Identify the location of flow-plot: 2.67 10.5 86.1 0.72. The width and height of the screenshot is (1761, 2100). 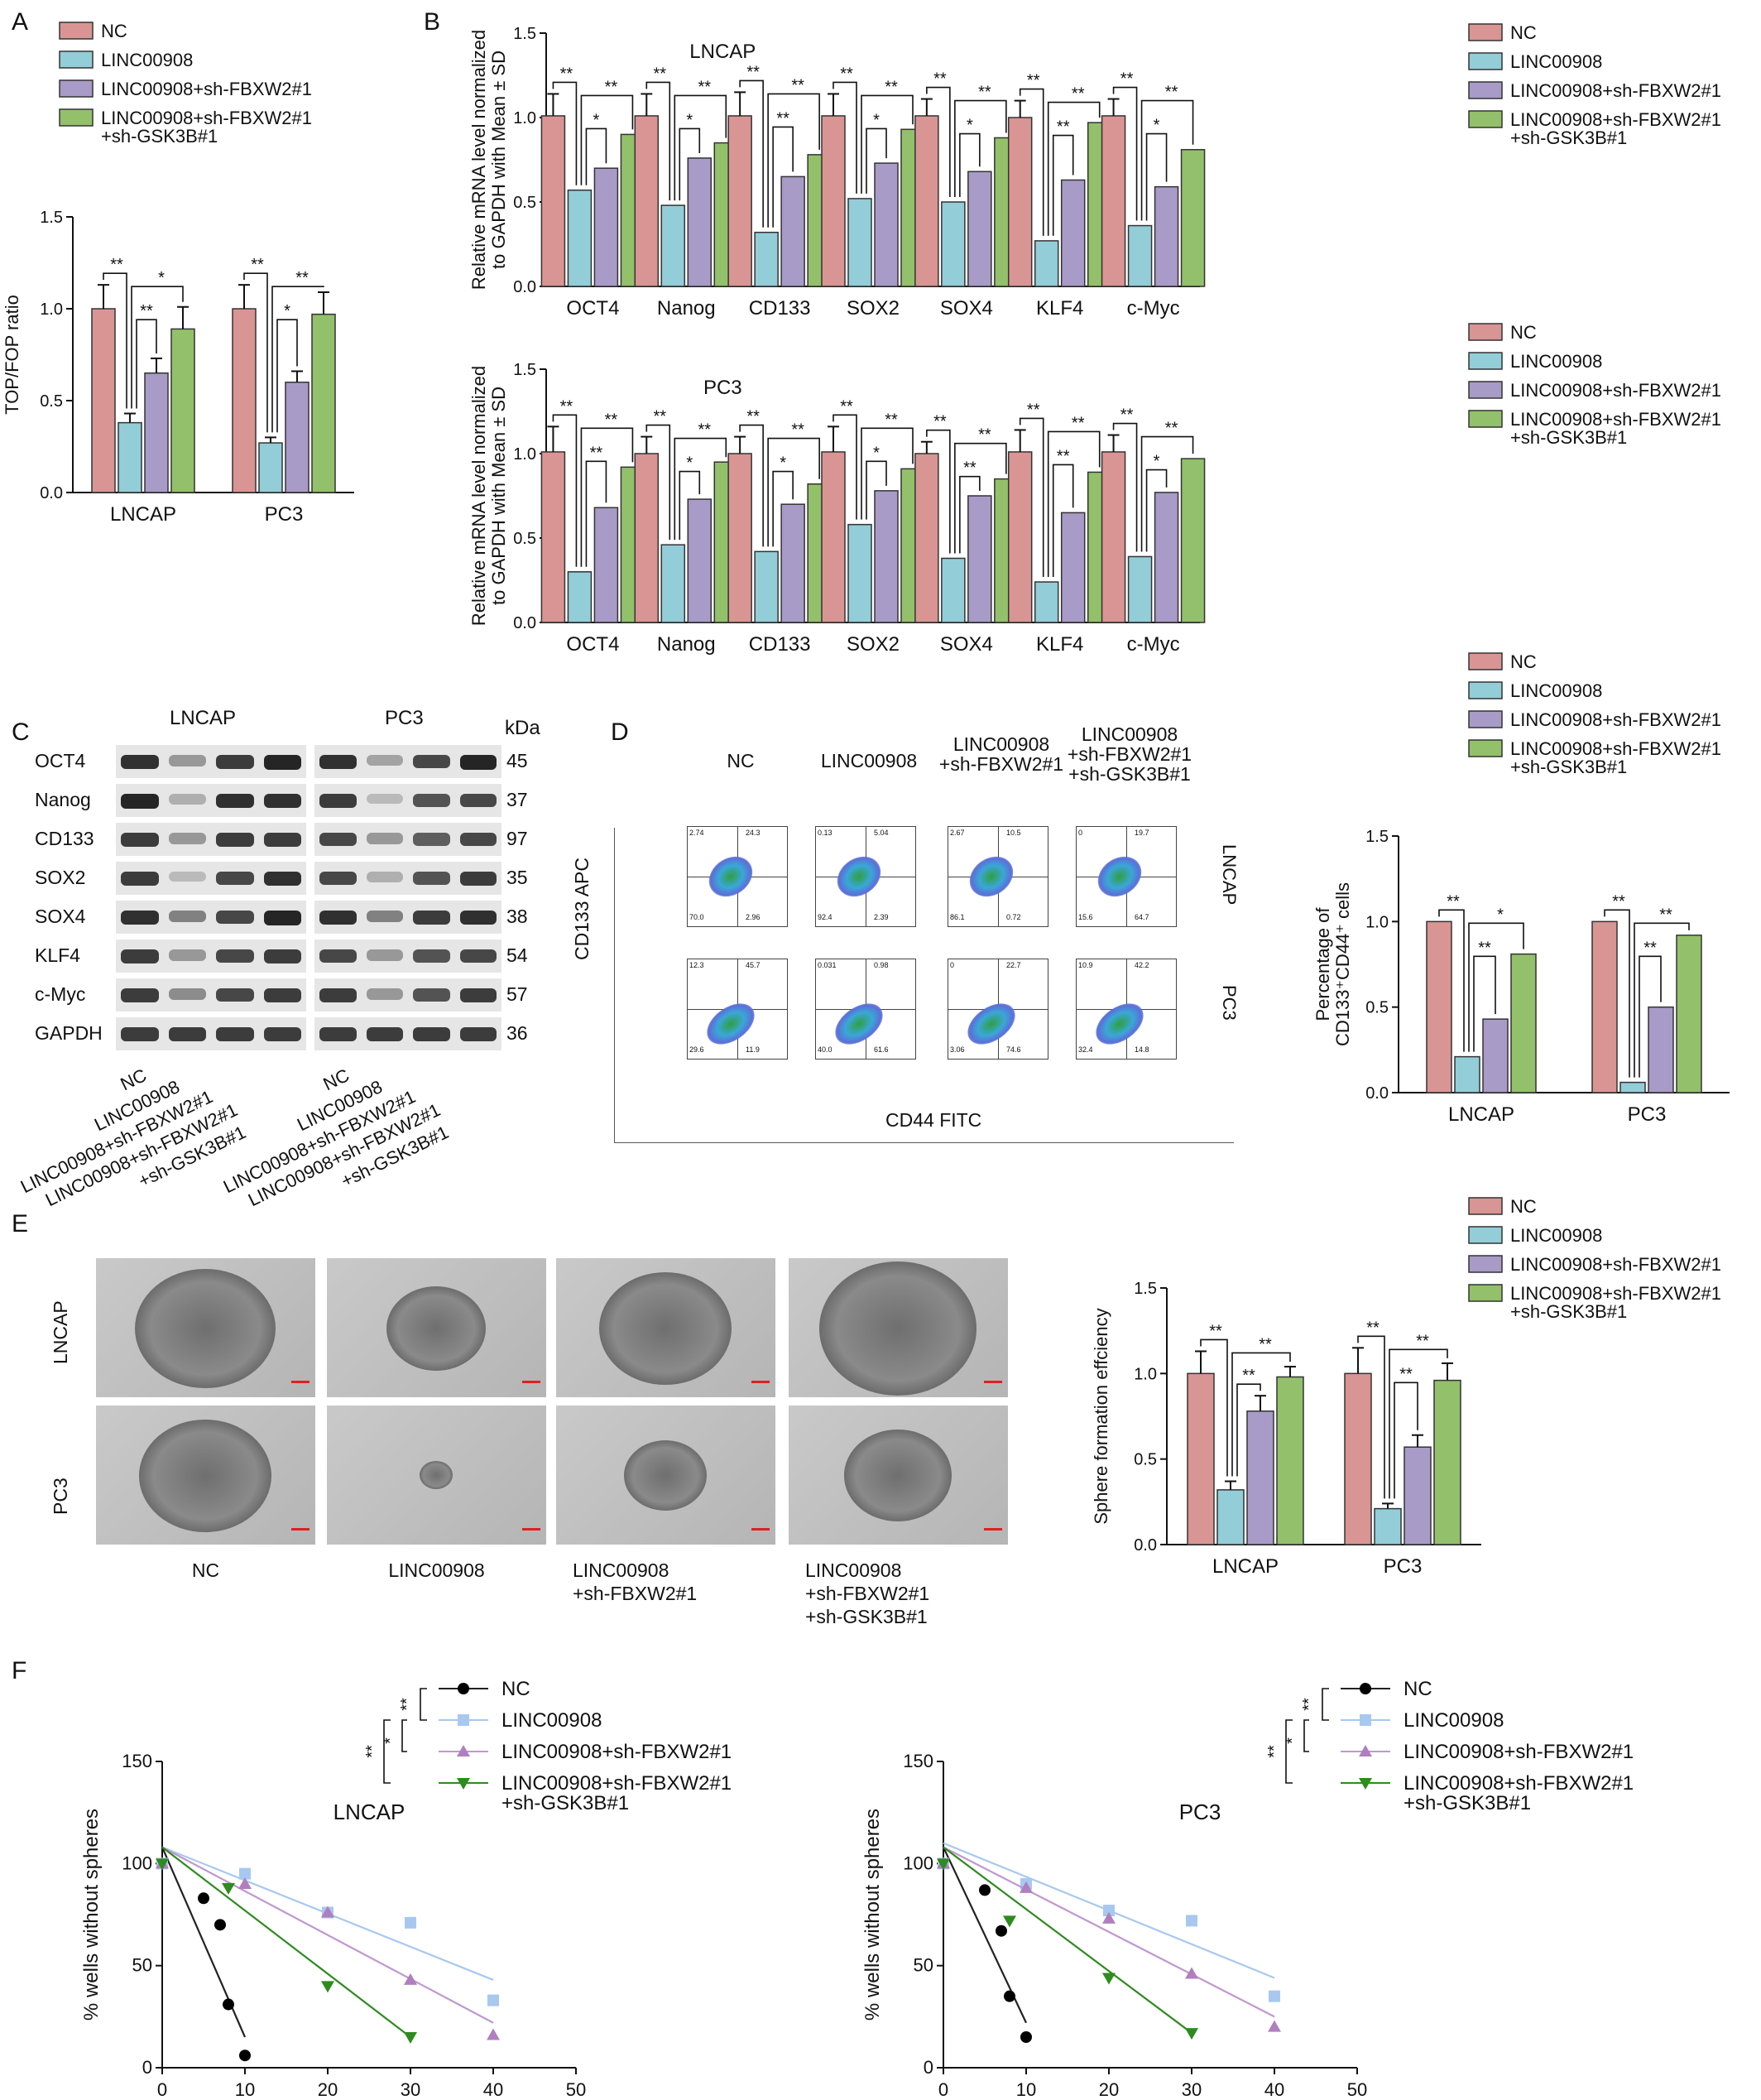
(998, 877).